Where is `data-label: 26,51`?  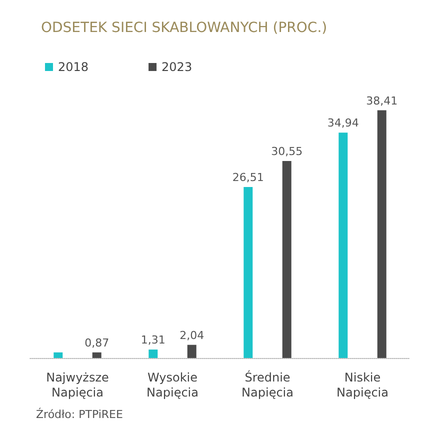
data-label: 26,51 is located at coordinates (248, 177).